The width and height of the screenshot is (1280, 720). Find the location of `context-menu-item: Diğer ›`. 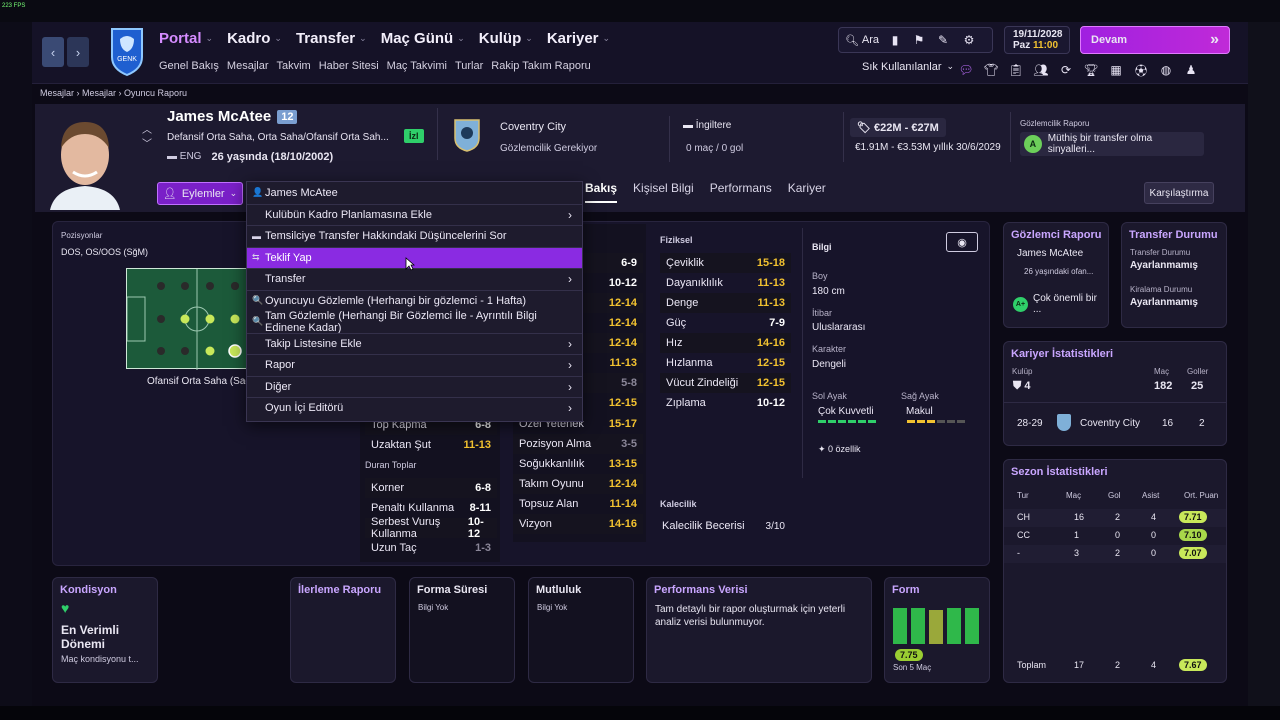

context-menu-item: Diğer › is located at coordinates (414, 386).